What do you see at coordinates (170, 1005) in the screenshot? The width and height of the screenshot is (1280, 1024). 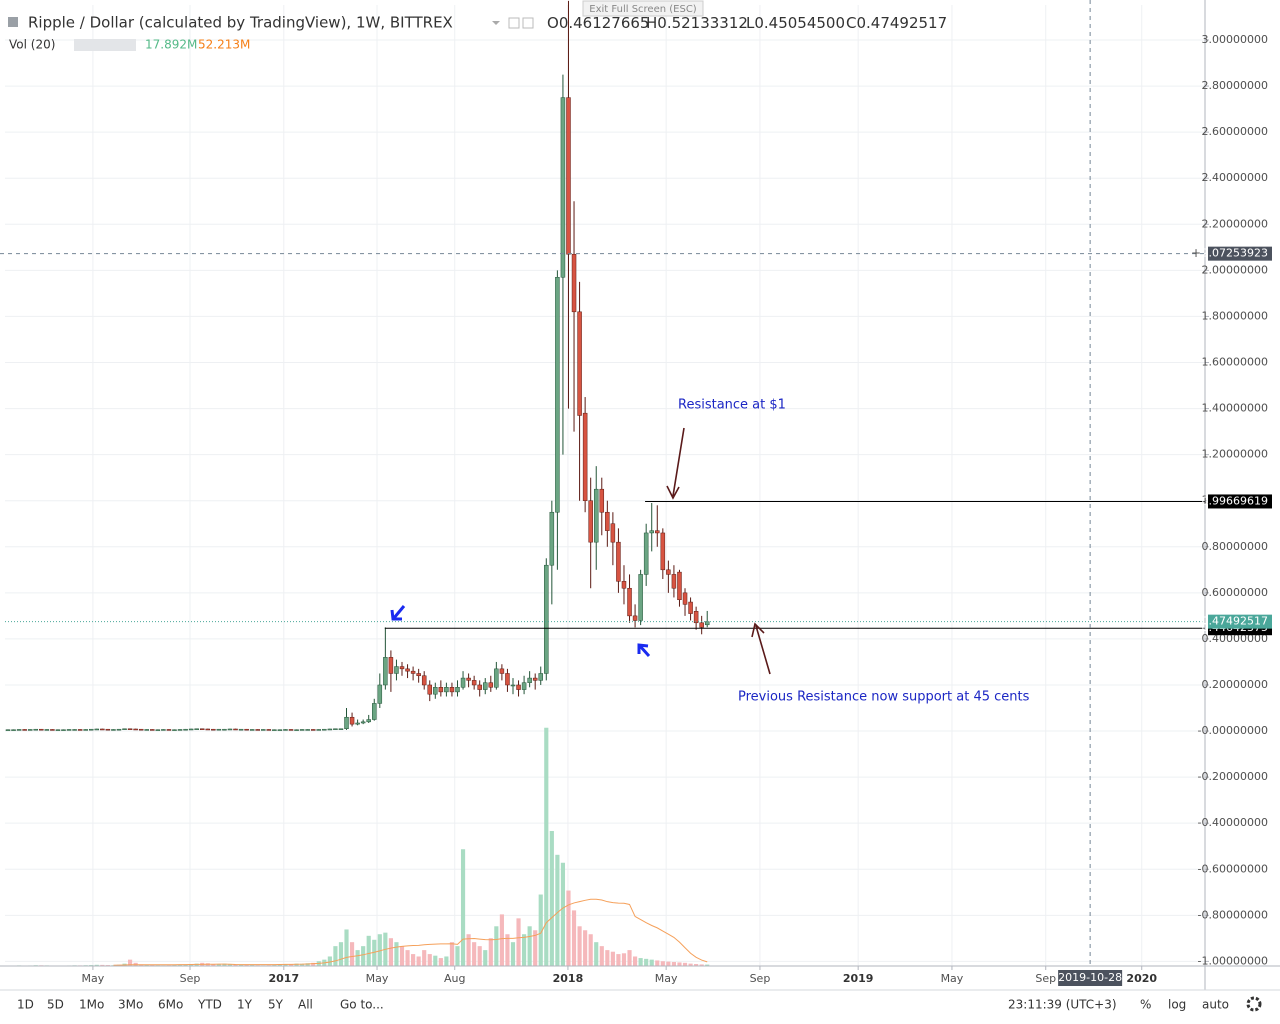 I see `range-button: 6Mo` at bounding box center [170, 1005].